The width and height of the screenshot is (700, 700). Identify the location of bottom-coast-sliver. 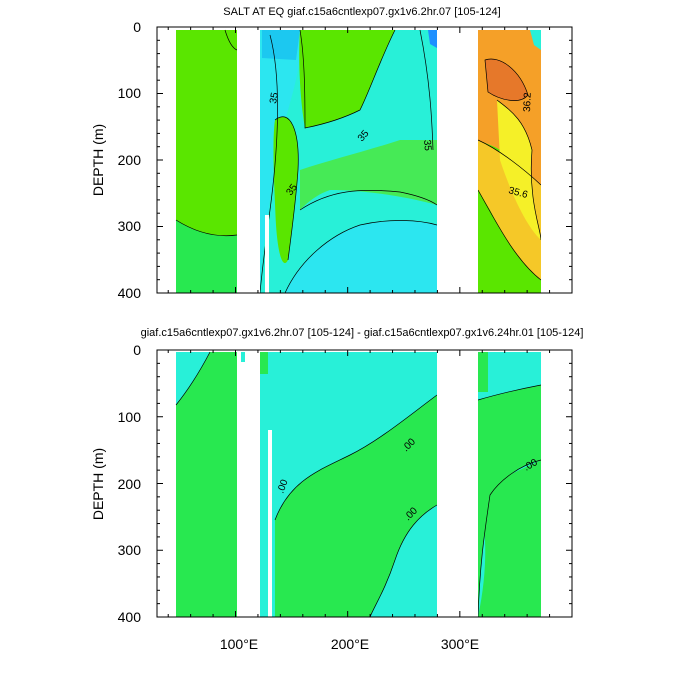
(243, 357).